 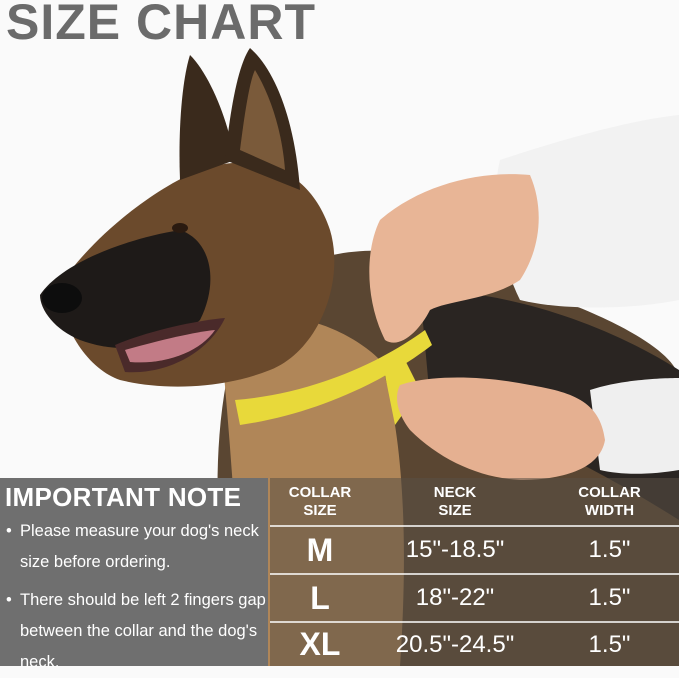 I want to click on table-row: XL 20.5"-24.5" 1.5", so click(x=474, y=644).